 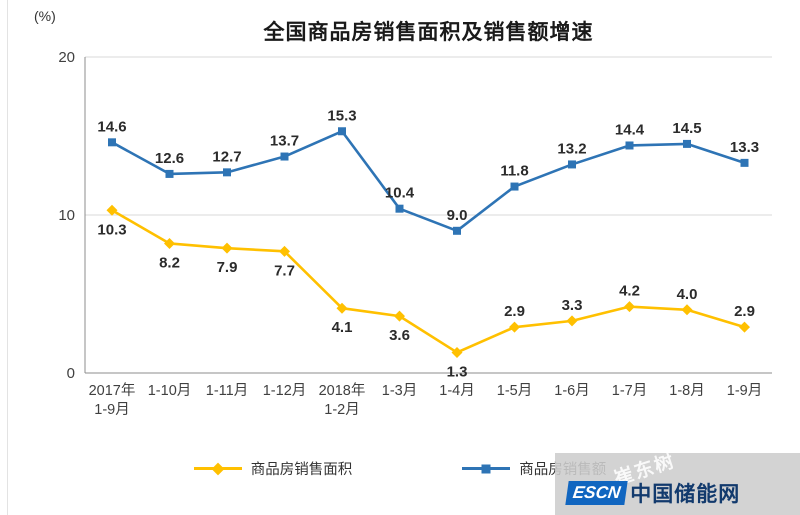 I want to click on diamond-marker-icon, so click(x=218, y=468).